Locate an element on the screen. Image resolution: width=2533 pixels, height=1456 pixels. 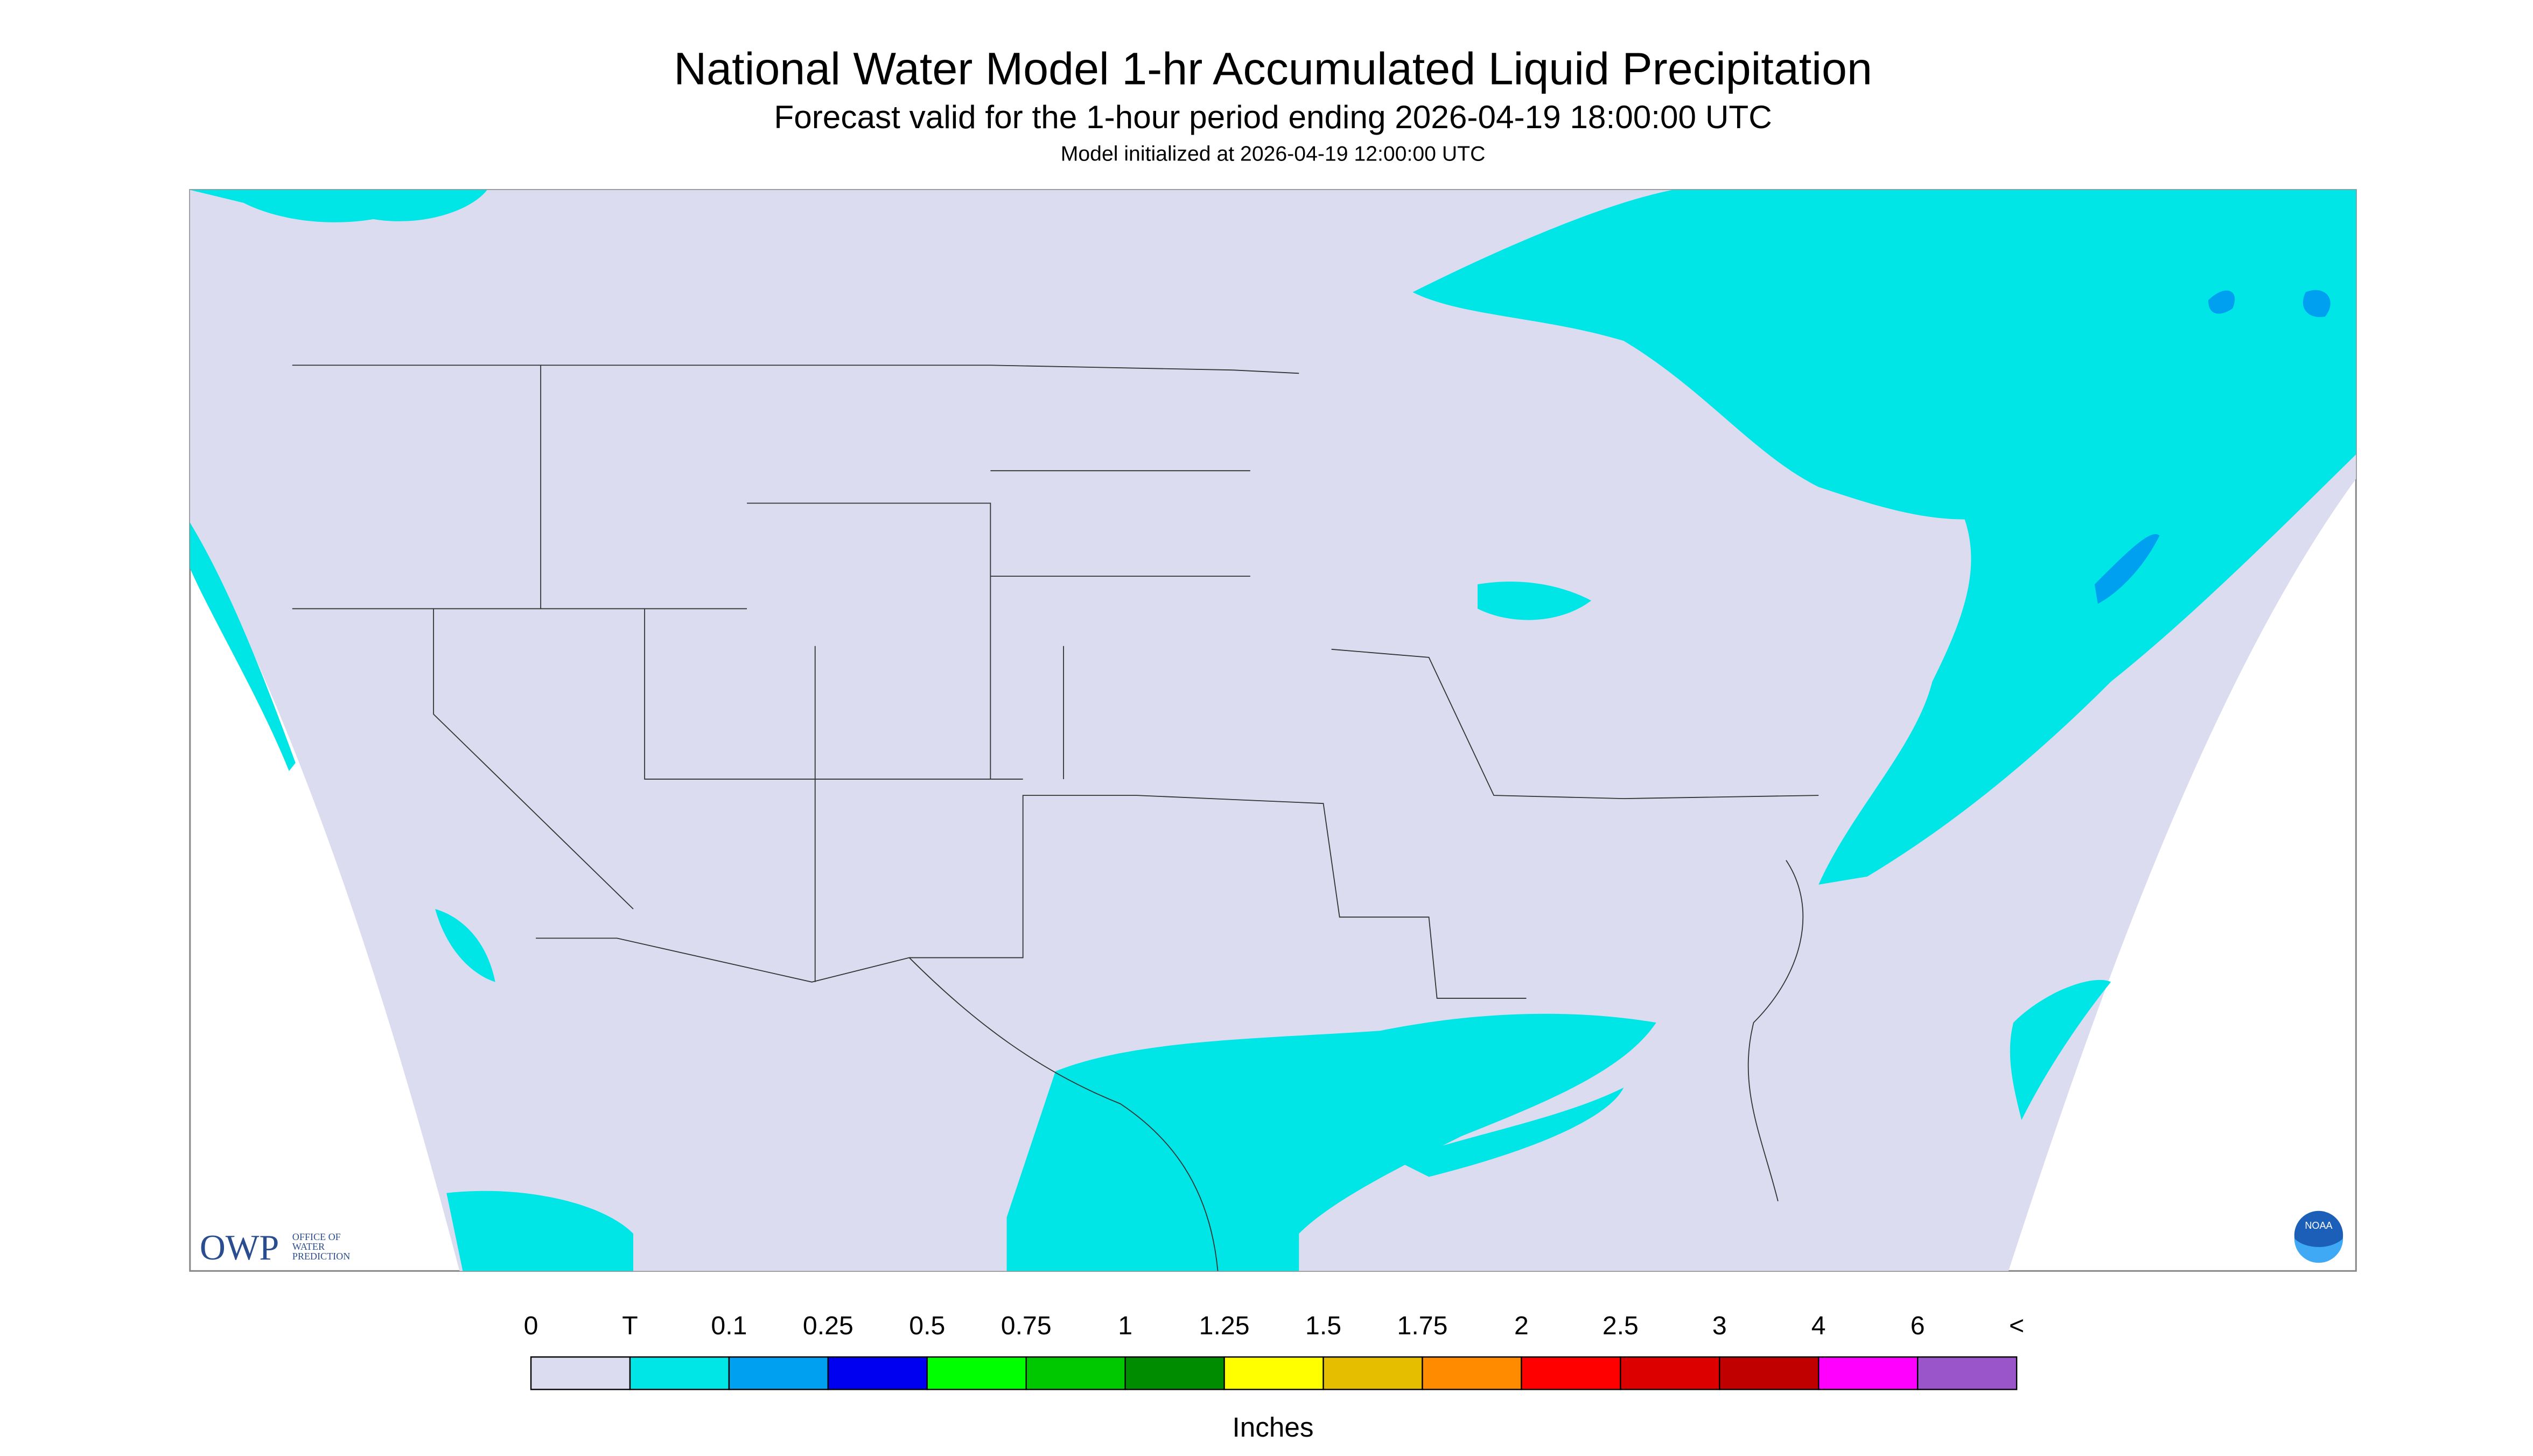
precip-heavier is located at coordinates (2212, 447).